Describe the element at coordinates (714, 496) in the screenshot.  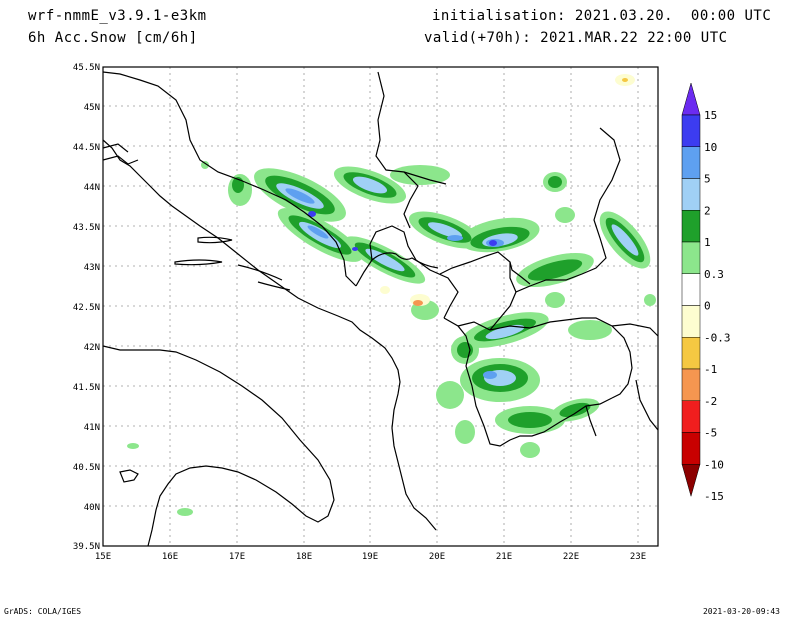
I see `colorbar-label: -15` at that location.